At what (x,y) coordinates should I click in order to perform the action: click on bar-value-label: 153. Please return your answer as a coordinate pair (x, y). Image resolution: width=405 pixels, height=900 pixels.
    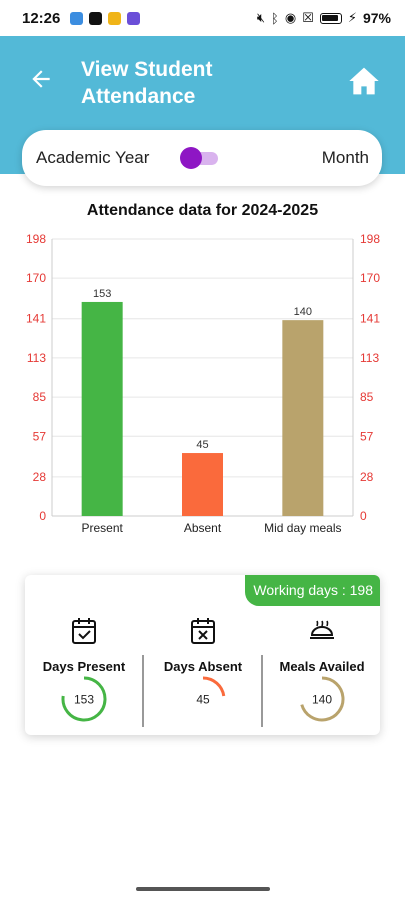
    Looking at the image, I should click on (102, 294).